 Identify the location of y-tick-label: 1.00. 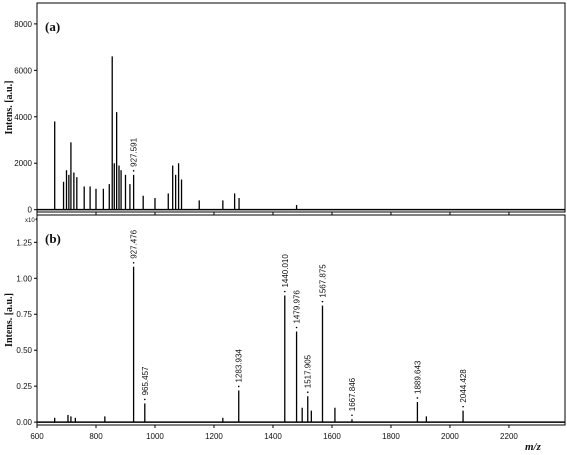
(24, 278).